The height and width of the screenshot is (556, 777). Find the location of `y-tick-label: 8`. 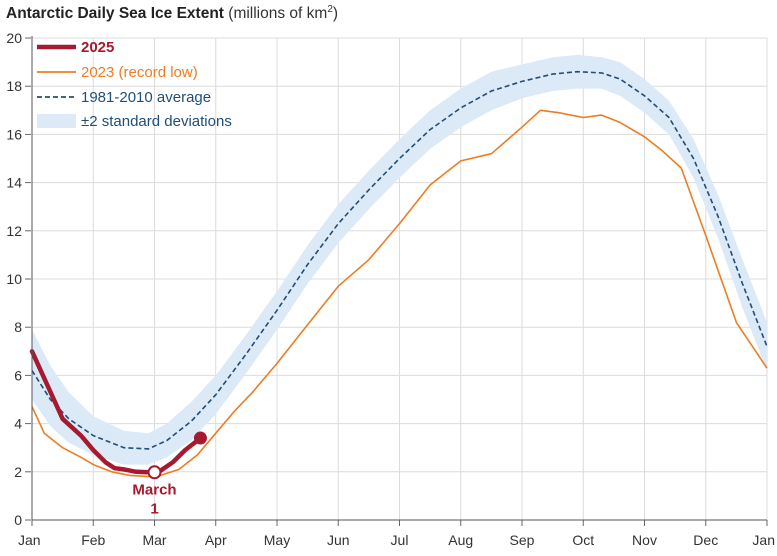

y-tick-label: 8 is located at coordinates (18, 327).